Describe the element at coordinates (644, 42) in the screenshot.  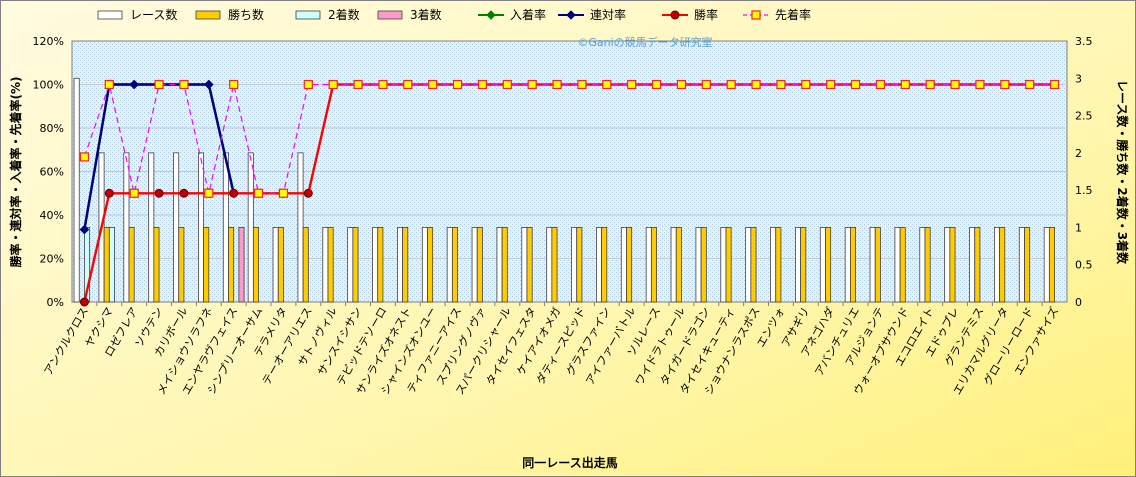
I see `watermark: ©Ganiの競馬データ研究室` at that location.